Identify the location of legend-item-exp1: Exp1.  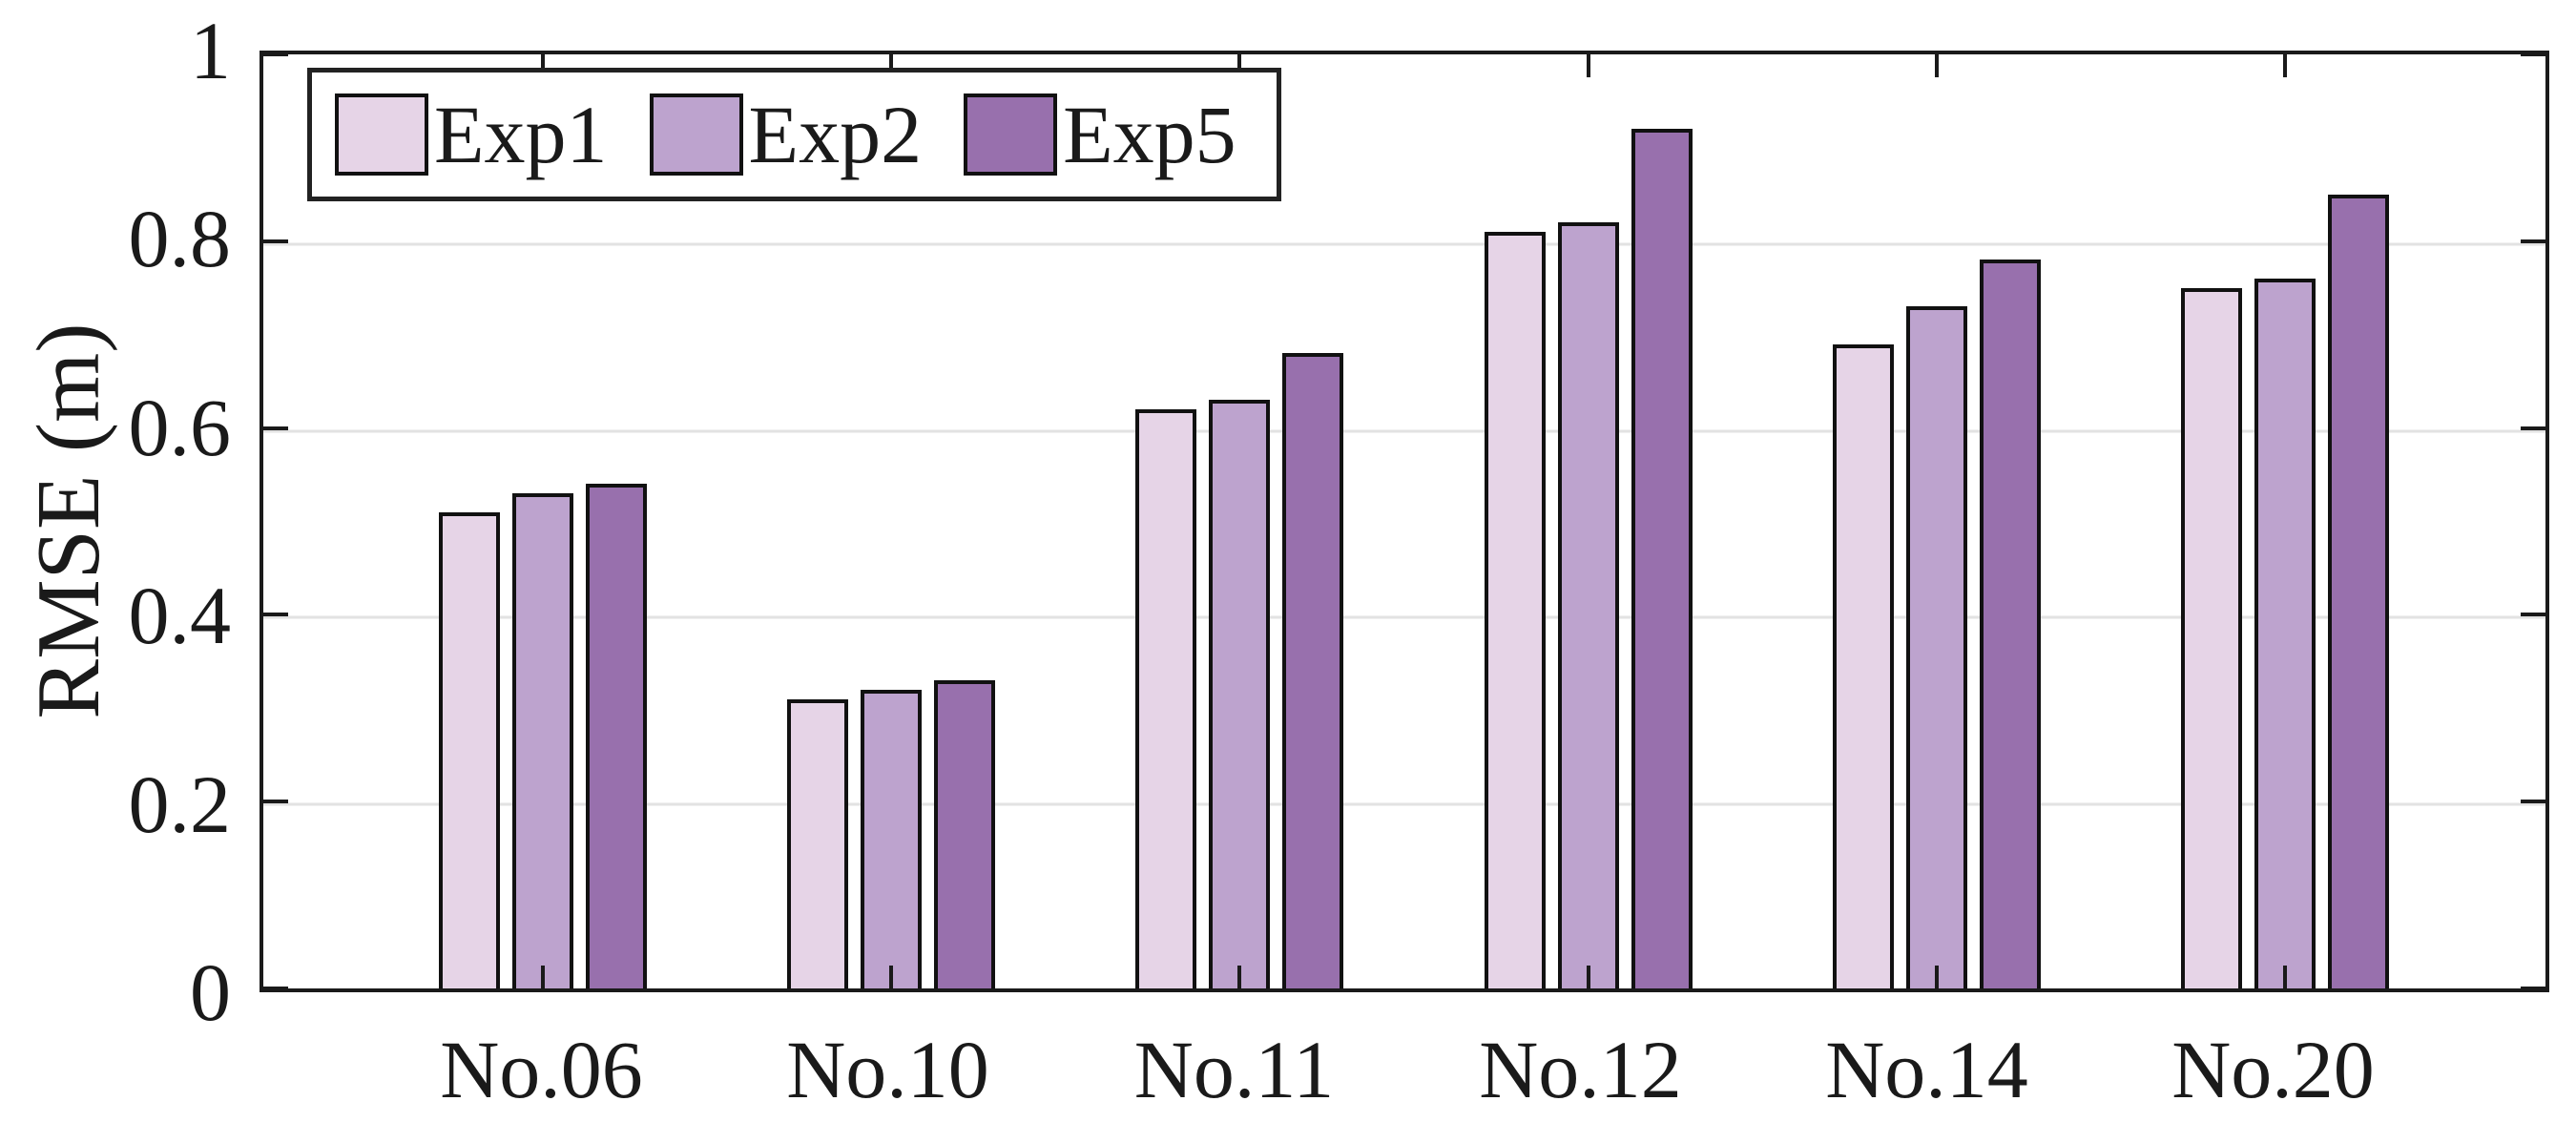
(471, 135).